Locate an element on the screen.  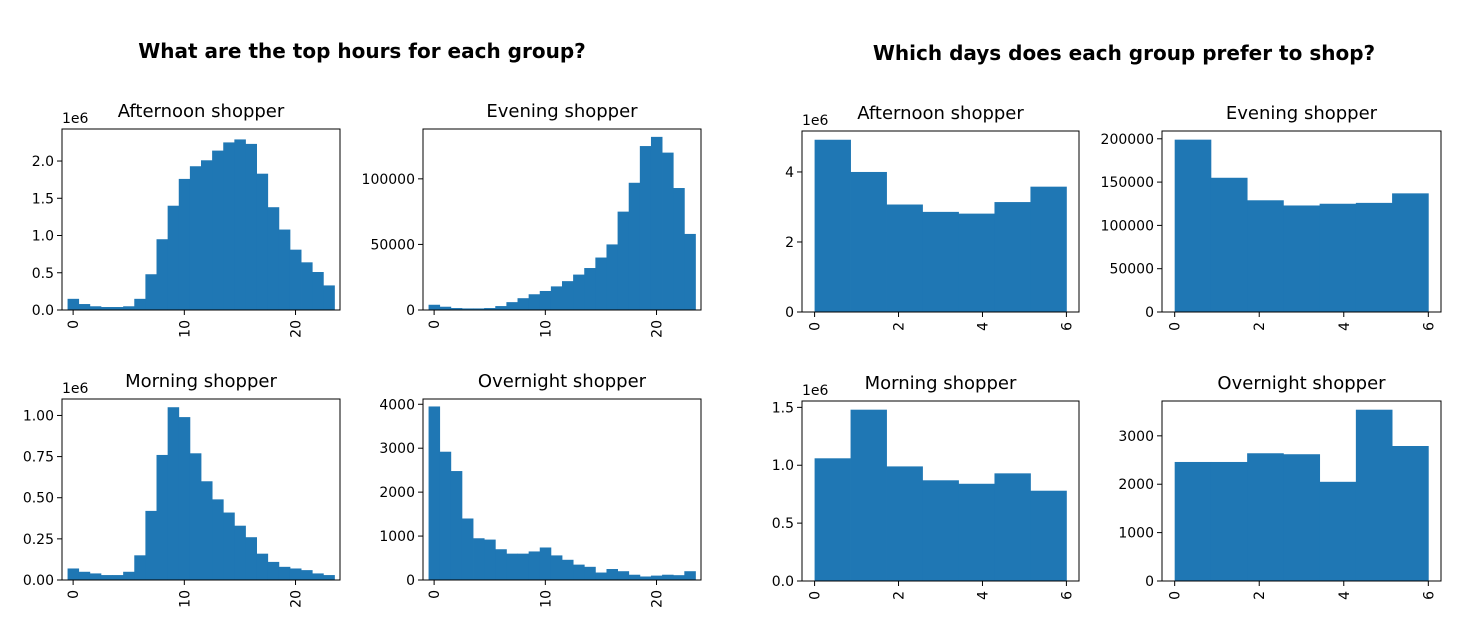
subplot-5: 0 2 4 0 2 4 6 Afternoon shopper 1e6 is located at coordinates (932, 217).